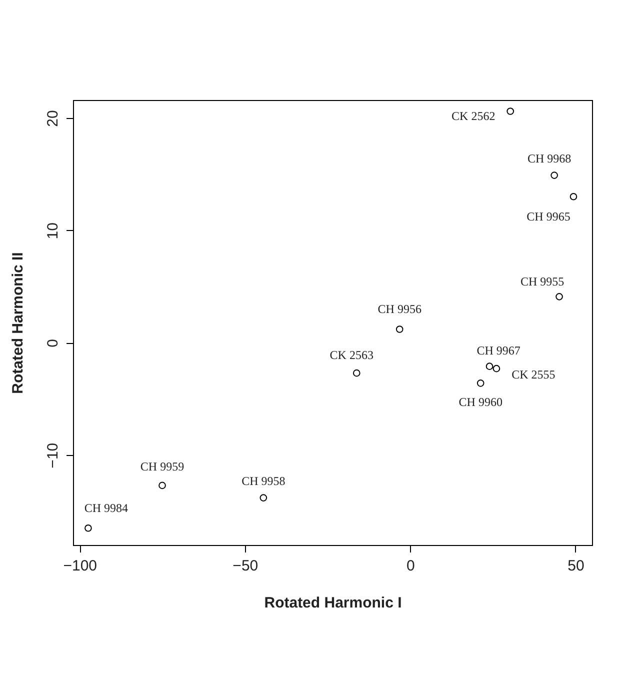 This screenshot has width=630, height=675. Describe the element at coordinates (245, 566) in the screenshot. I see `x-tick-label: −50` at that location.